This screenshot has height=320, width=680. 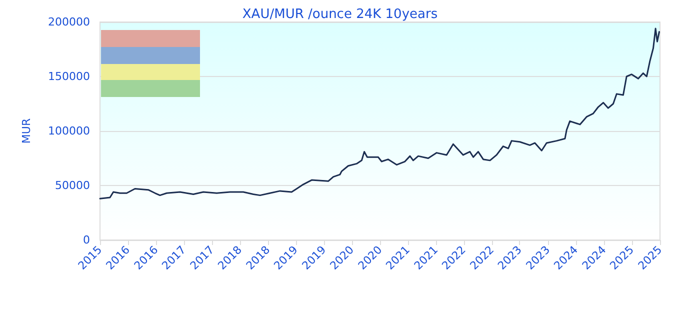 What do you see at coordinates (86, 240) in the screenshot?
I see `y-tick-label: 0` at bounding box center [86, 240].